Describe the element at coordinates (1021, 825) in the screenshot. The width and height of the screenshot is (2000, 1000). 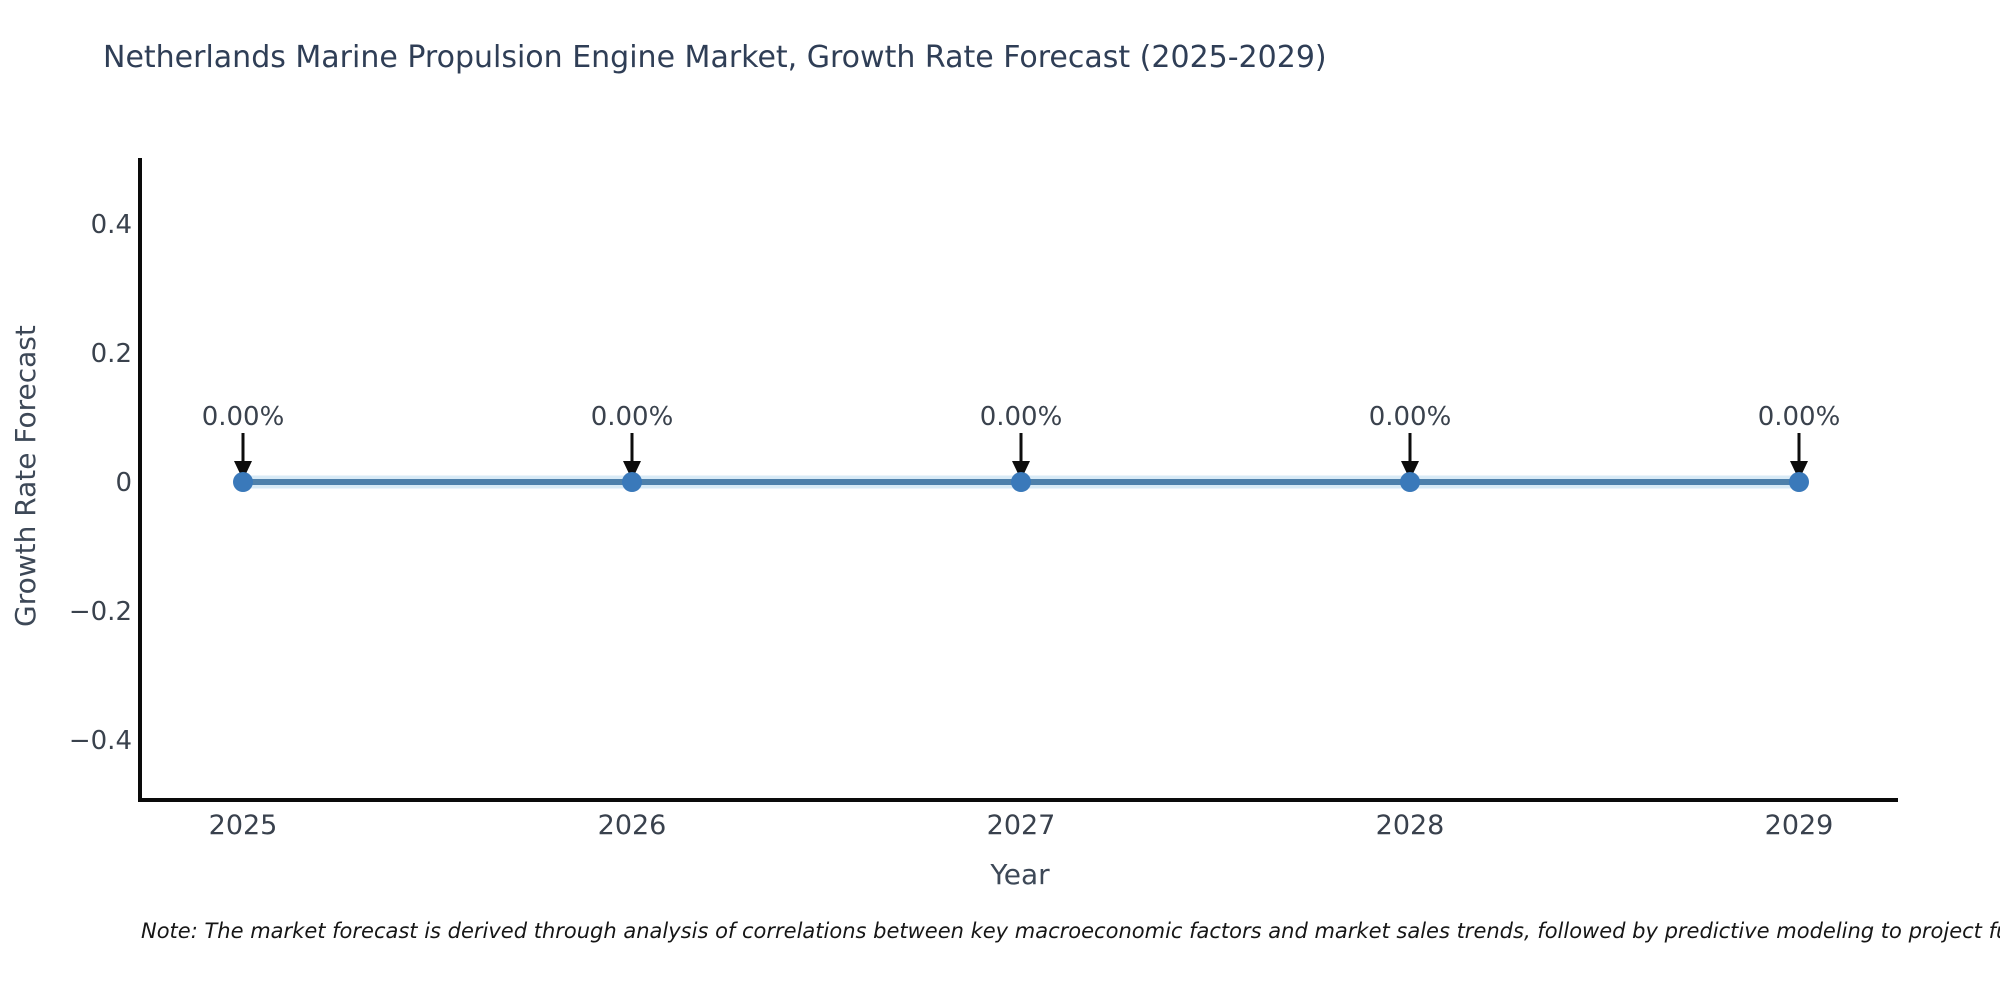
I see `x-tick-label: 2027` at that location.